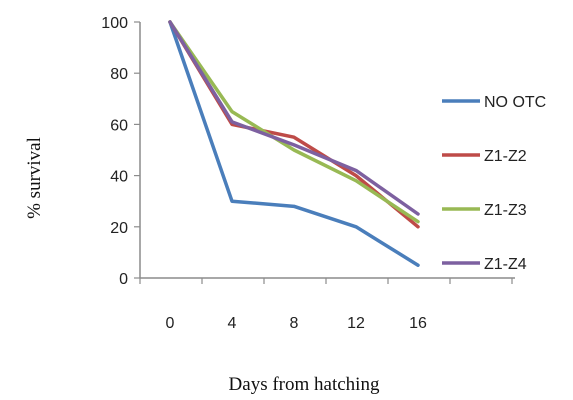  Describe the element at coordinates (505, 264) in the screenshot. I see `legend-label: Z1-Z4` at that location.